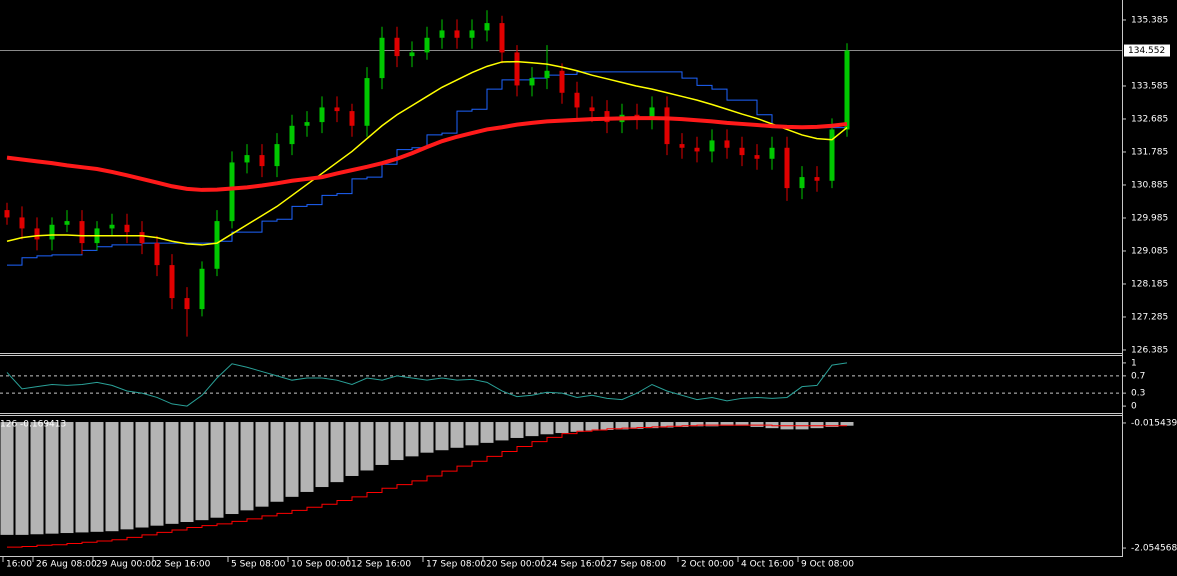  Describe the element at coordinates (1149, 152) in the screenshot. I see `y-tick-label: 131.785` at that location.